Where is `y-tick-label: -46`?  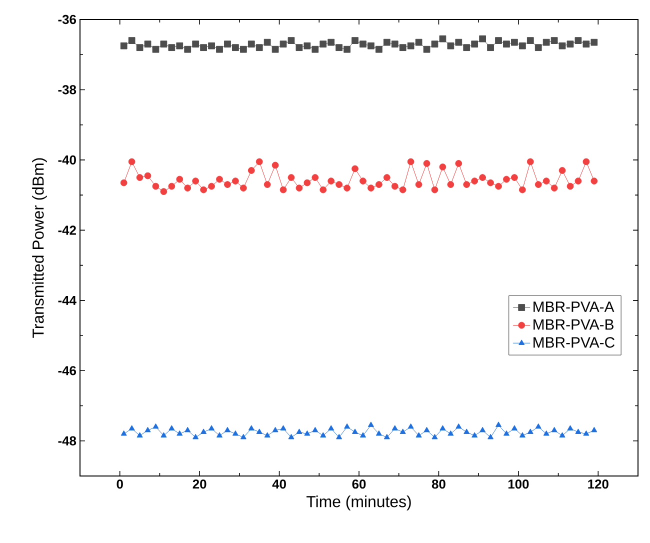 y-tick-label: -46 is located at coordinates (67, 371).